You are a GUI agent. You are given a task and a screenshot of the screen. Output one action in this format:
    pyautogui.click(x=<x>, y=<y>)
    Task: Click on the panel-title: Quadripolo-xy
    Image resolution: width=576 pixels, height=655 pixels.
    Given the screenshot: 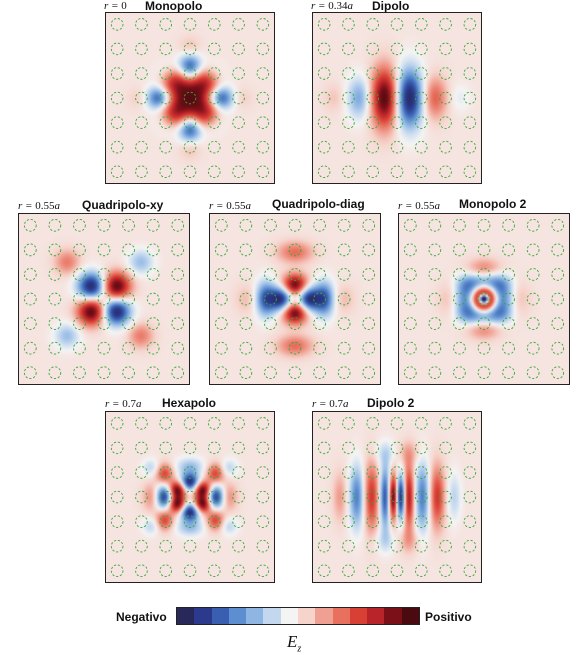 What is the action you would take?
    pyautogui.click(x=123, y=205)
    